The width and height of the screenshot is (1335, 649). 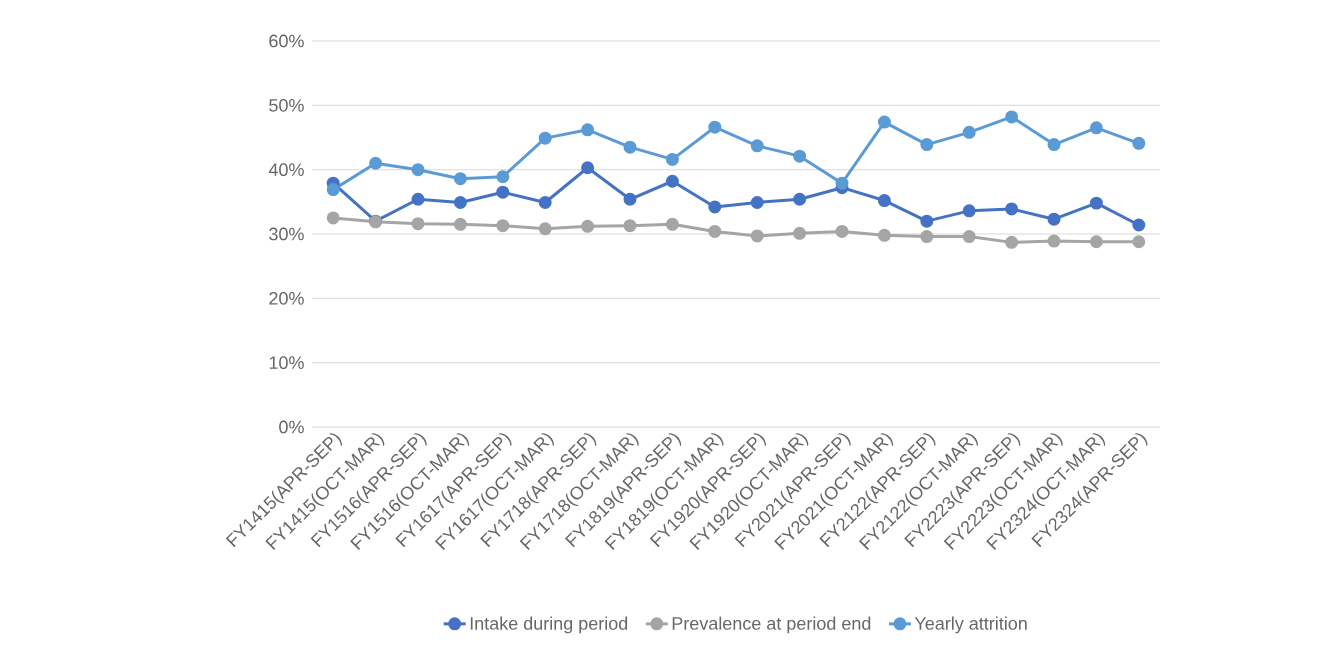 What do you see at coordinates (286, 298) in the screenshot?
I see `y-tick-label: 20%` at bounding box center [286, 298].